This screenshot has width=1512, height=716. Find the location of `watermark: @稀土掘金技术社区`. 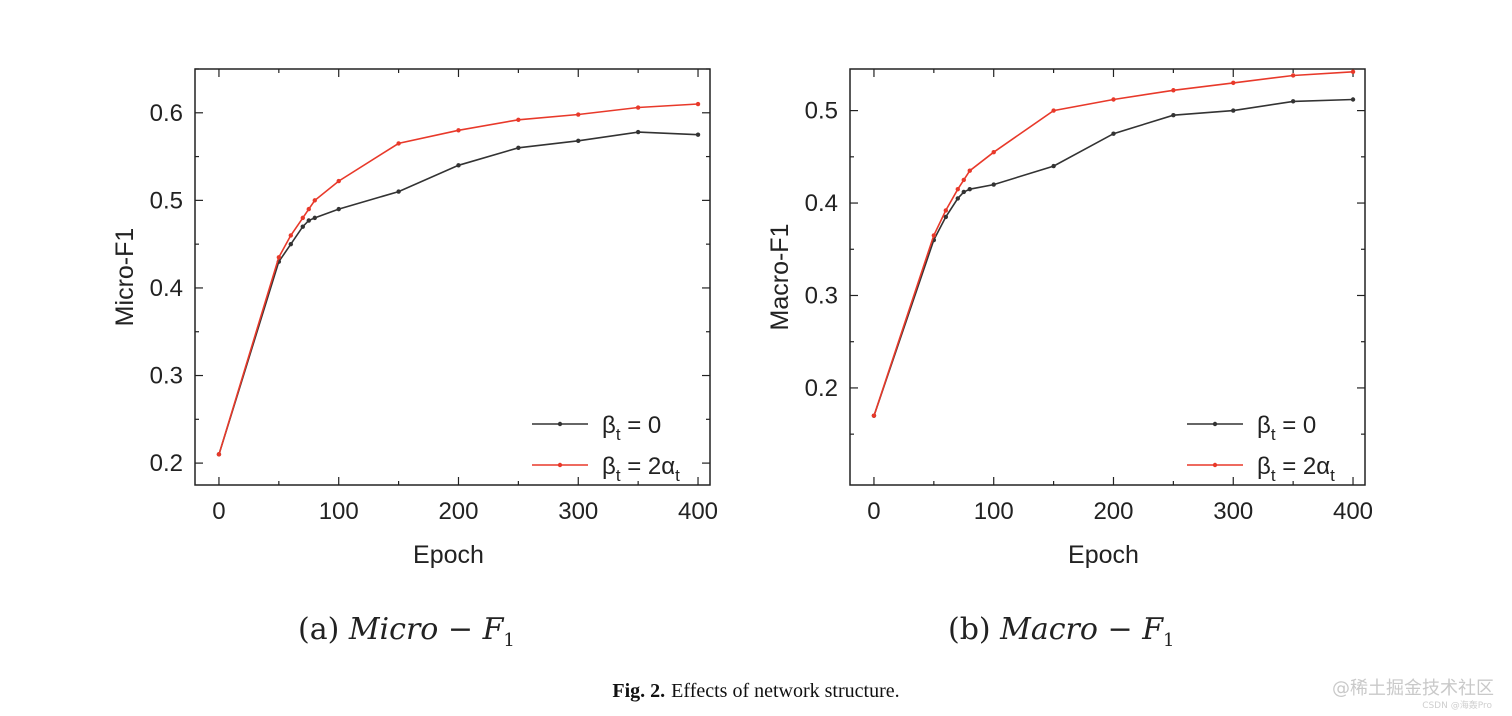

watermark: @稀土掘金技术社区 is located at coordinates (1413, 688).